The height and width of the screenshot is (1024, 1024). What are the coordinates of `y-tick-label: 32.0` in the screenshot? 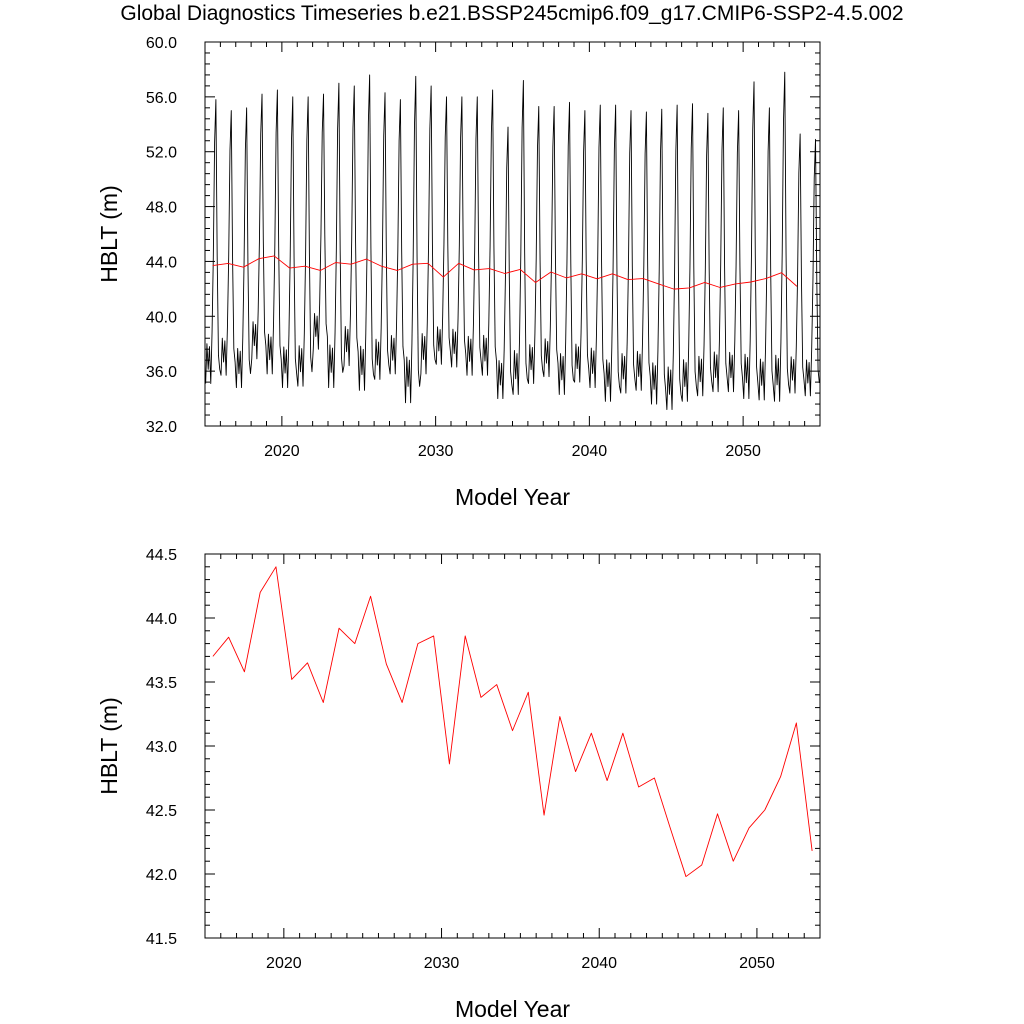 It's located at (161, 427).